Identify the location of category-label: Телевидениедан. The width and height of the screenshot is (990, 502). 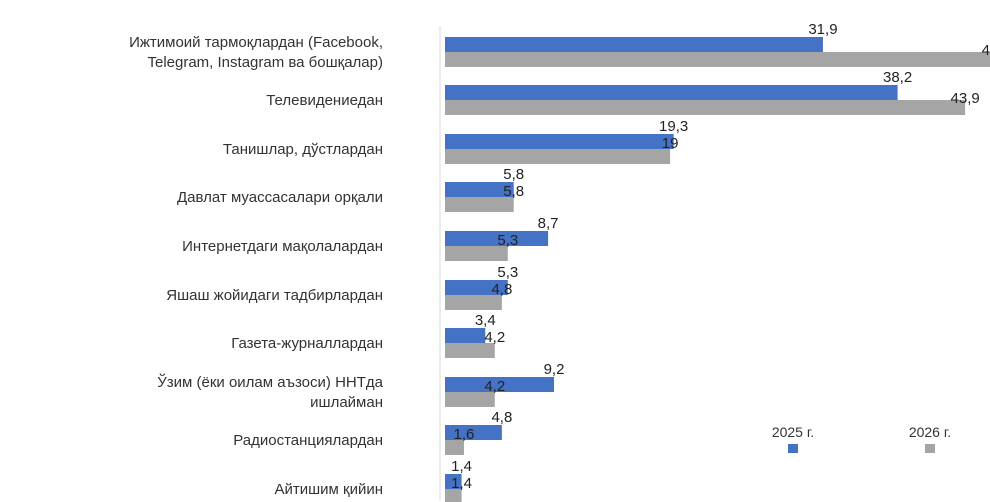
(324, 100).